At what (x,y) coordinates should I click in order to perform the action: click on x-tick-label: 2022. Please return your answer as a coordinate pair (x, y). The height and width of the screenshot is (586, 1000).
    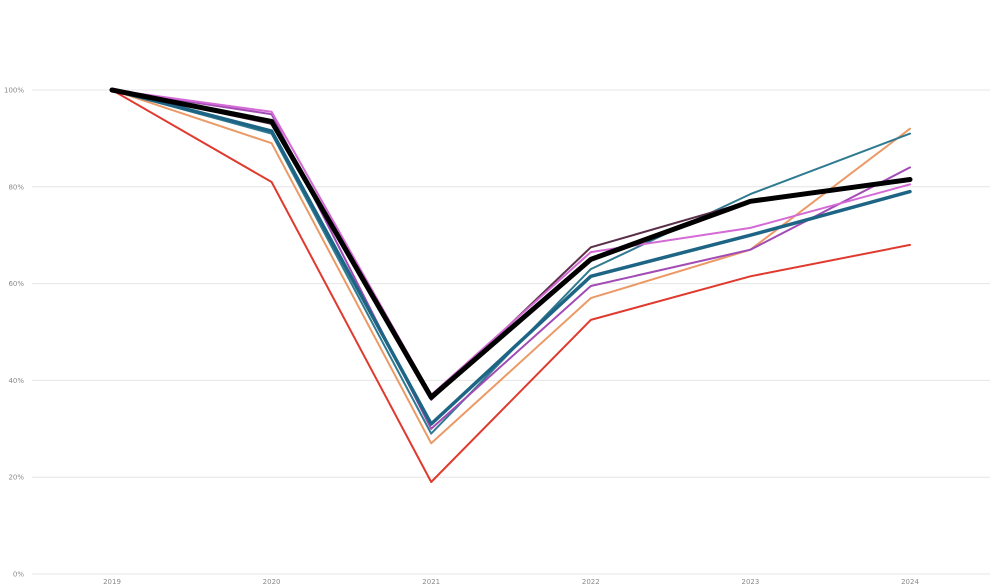
    Looking at the image, I should click on (591, 582).